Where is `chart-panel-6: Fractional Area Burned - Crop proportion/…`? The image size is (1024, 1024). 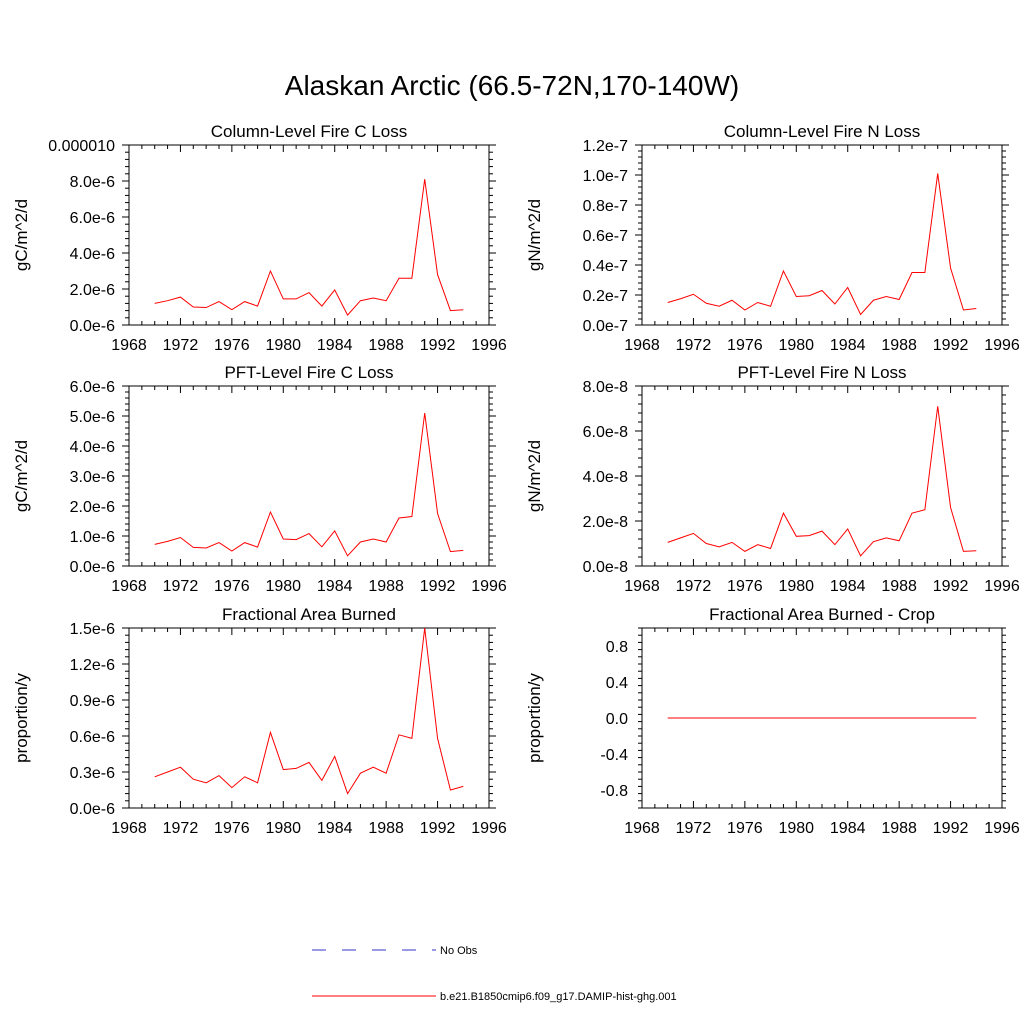
chart-panel-6: Fractional Area Burned - Crop proportion/… is located at coordinates (772, 721).